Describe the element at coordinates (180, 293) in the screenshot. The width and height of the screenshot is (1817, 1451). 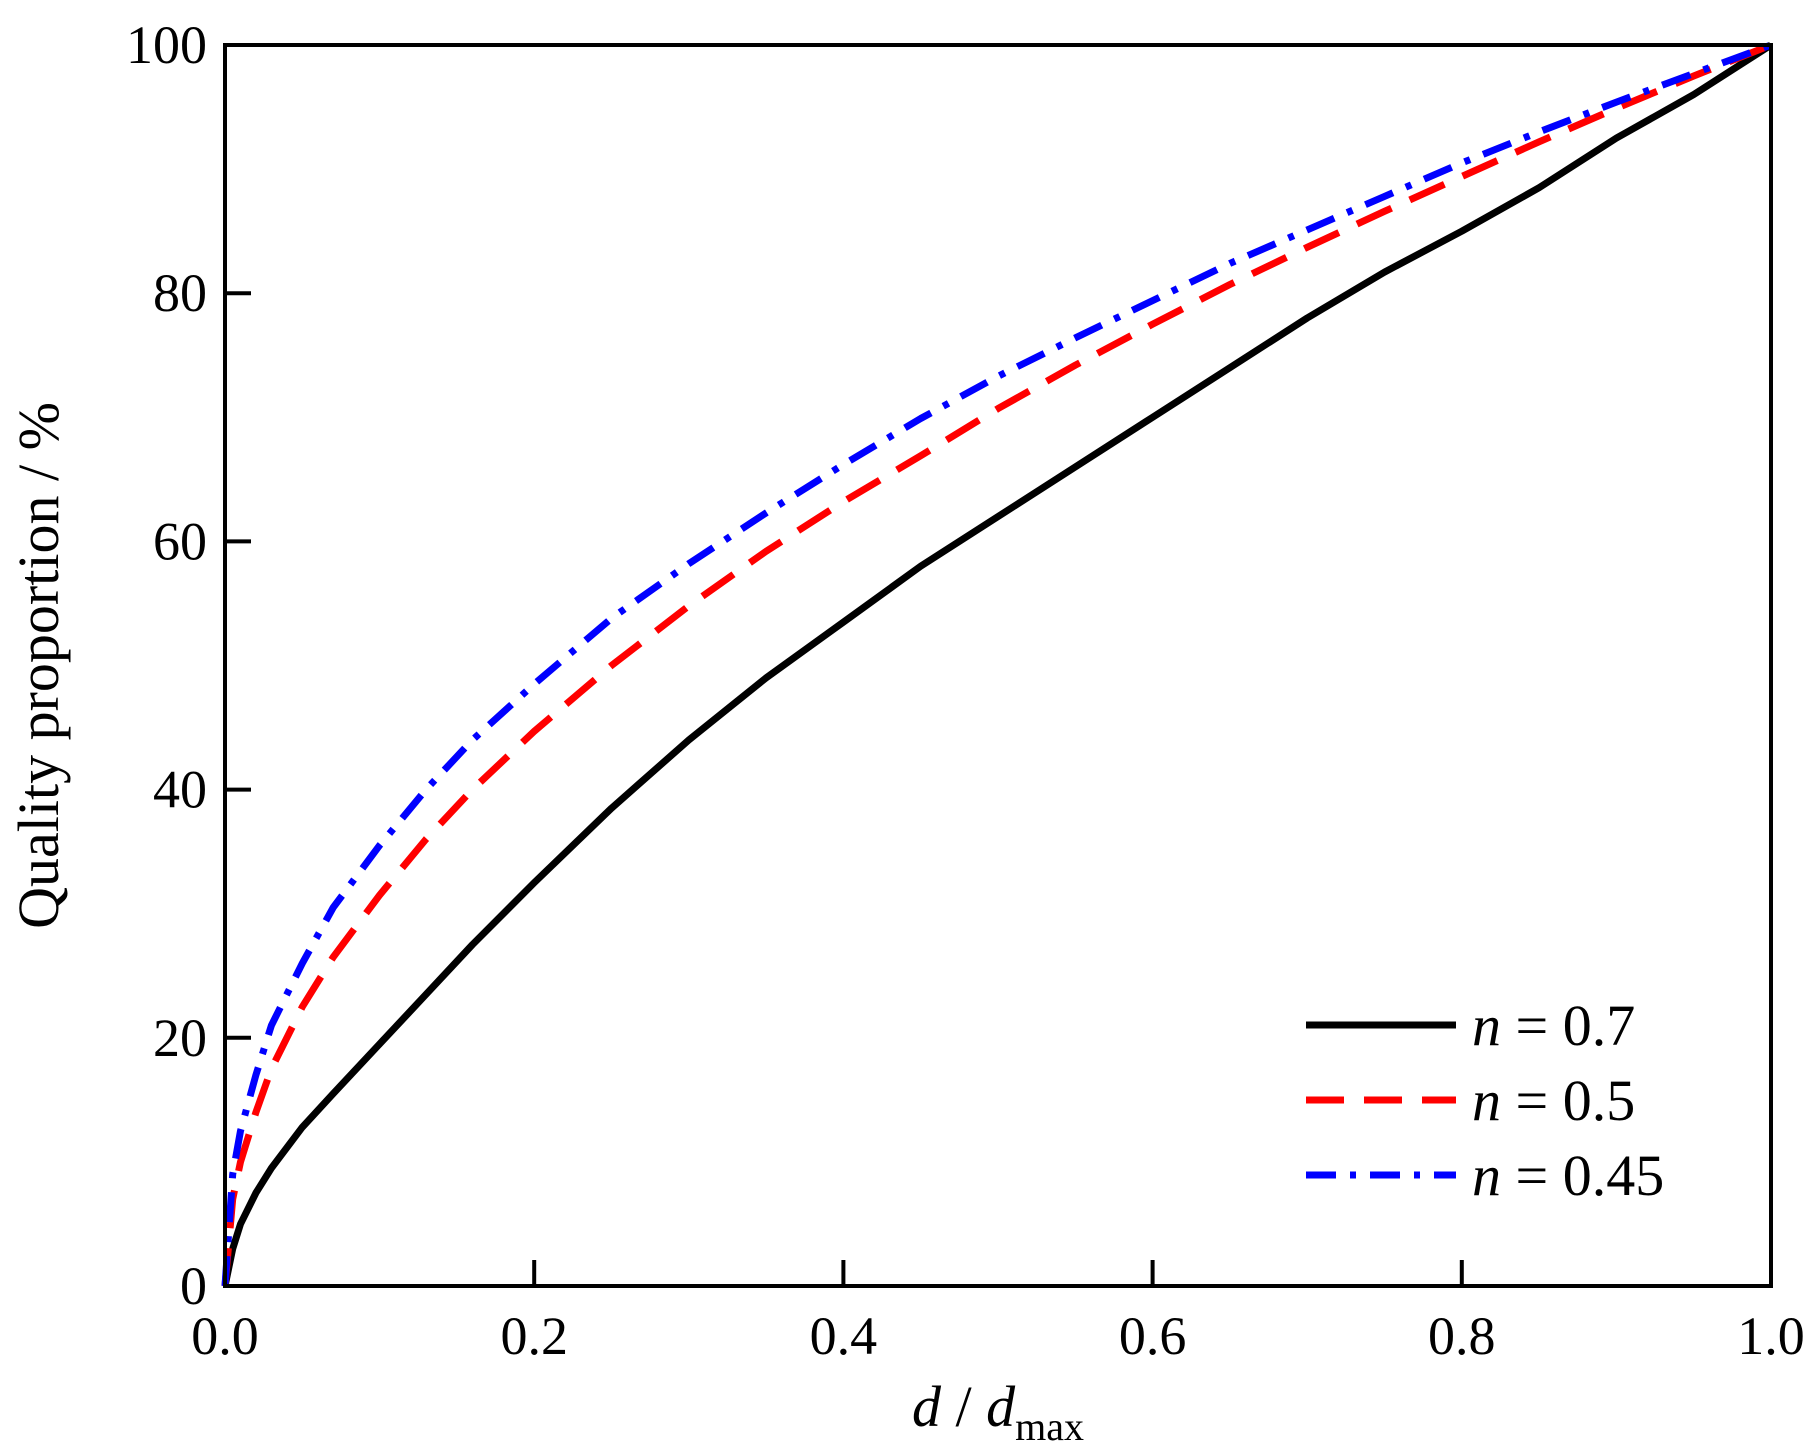
I see `y-tick-label: 80` at that location.